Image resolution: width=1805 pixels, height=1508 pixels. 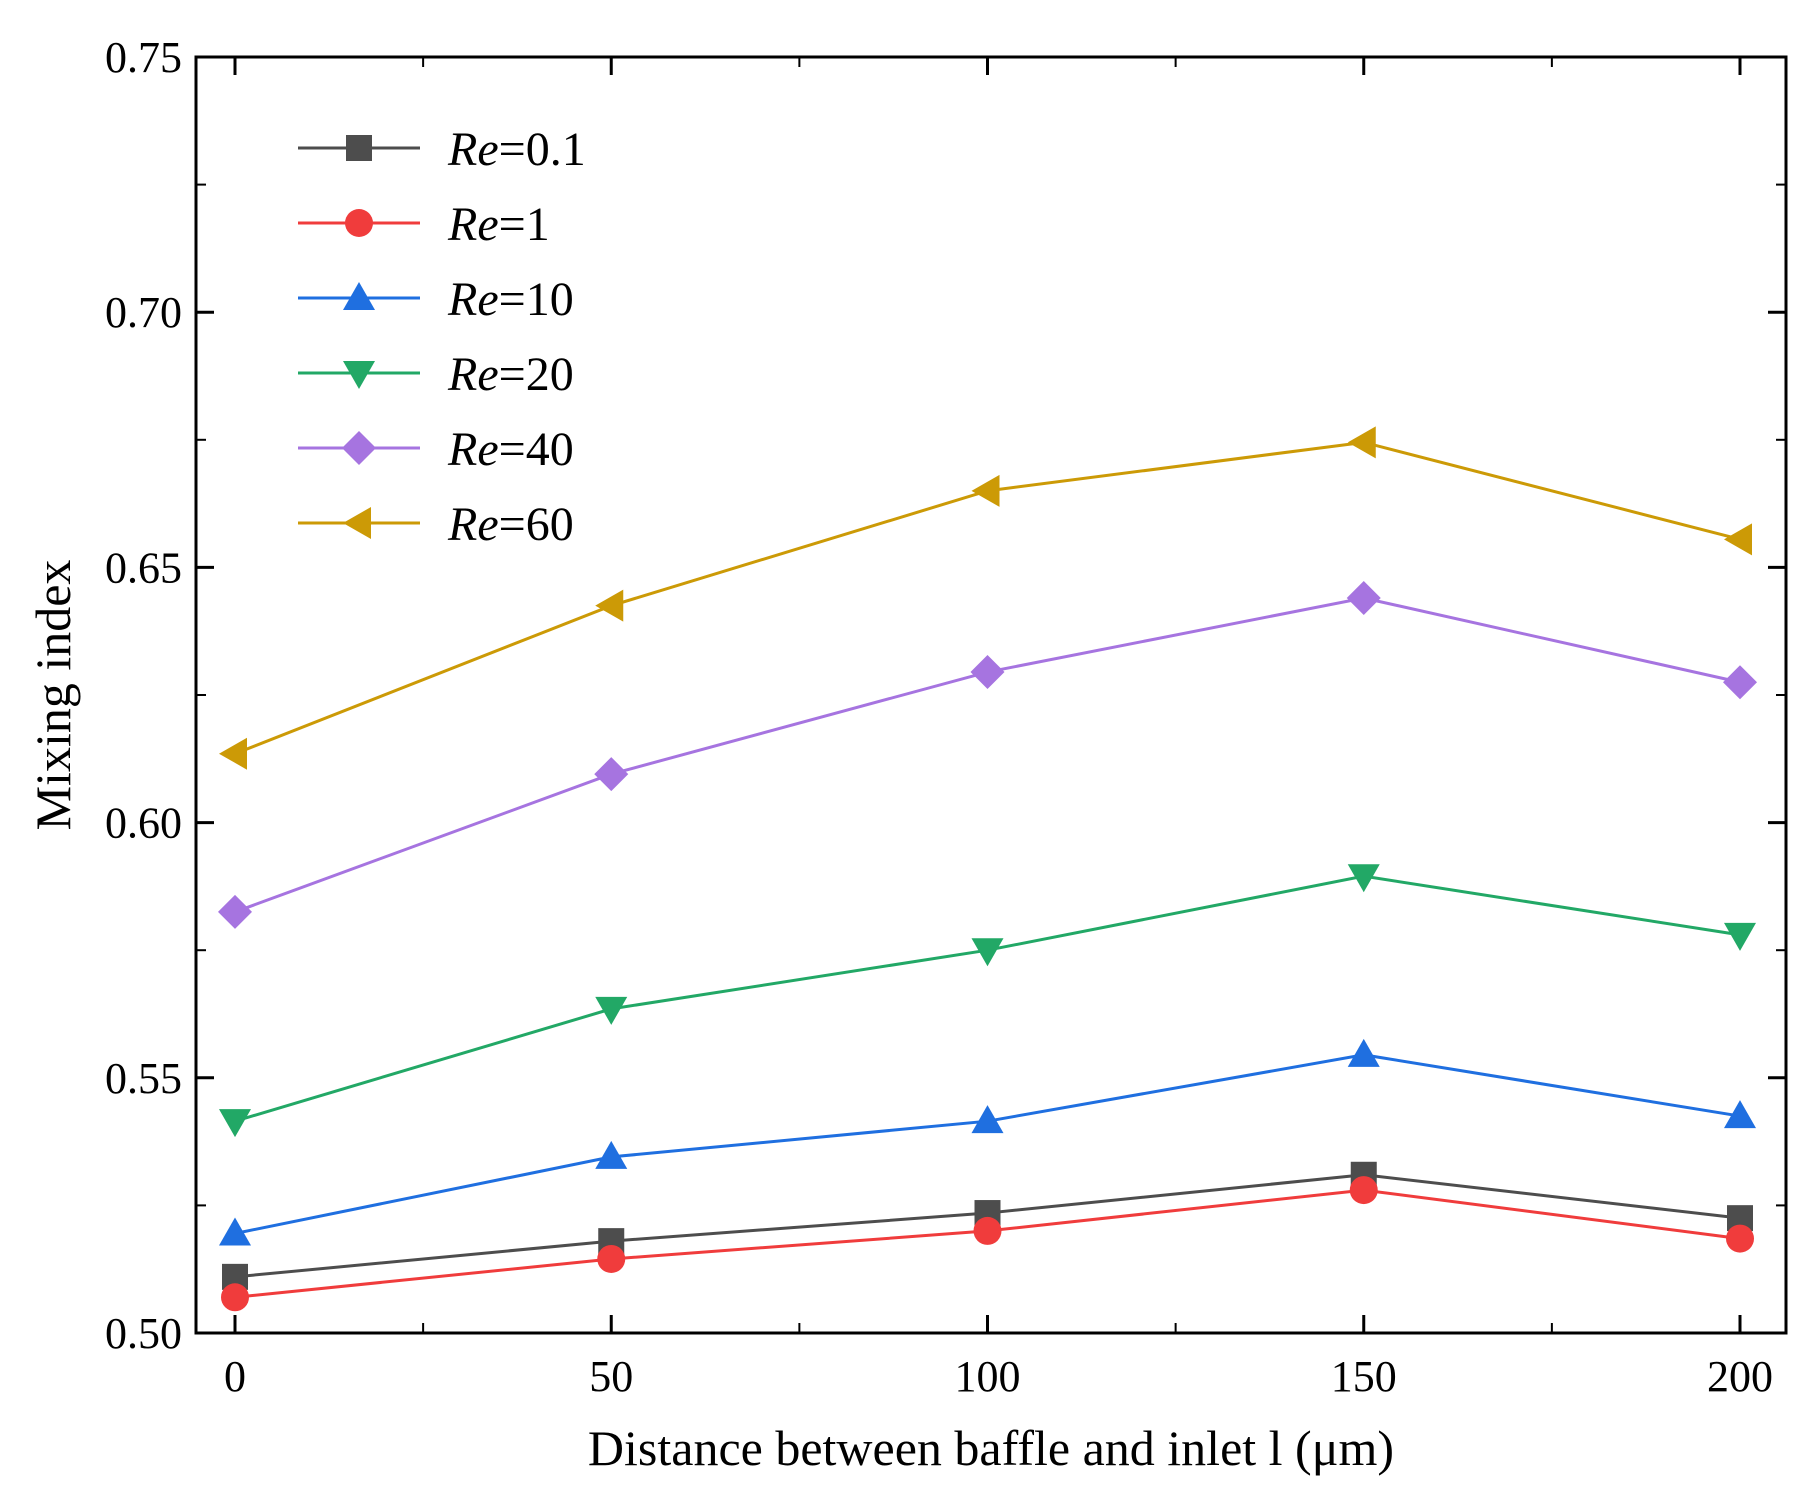 I want to click on legend-label-value: =0.1, so click(x=542, y=149).